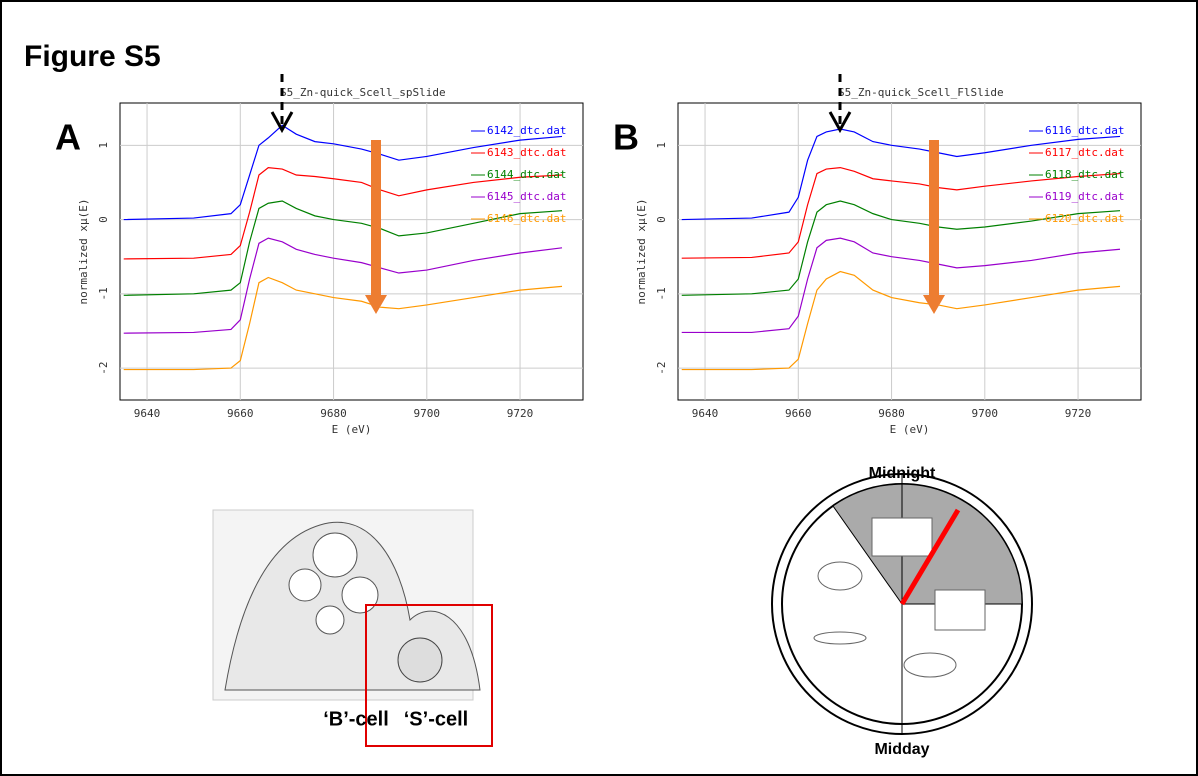  I want to click on legend-label: 6117_dtc.dat, so click(1084, 152).